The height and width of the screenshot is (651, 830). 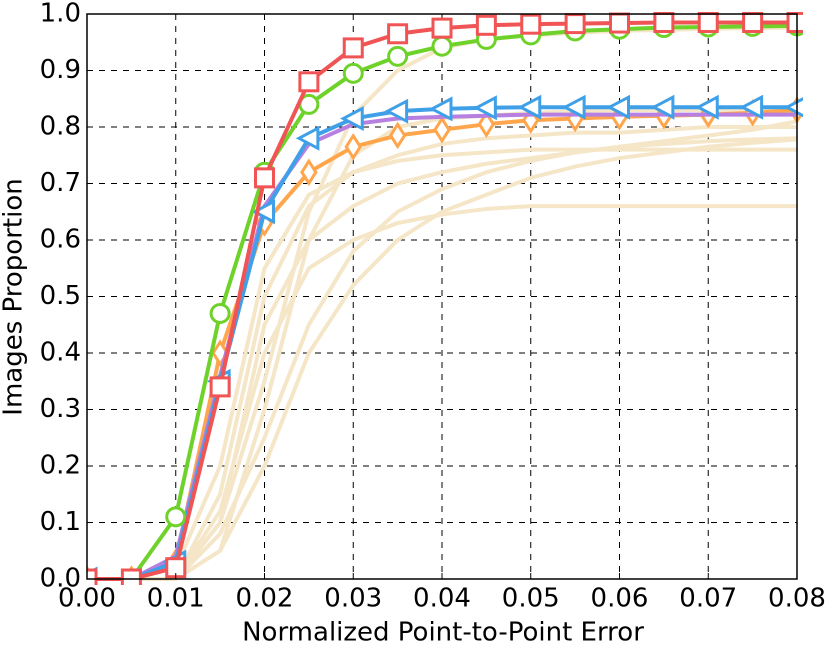 I want to click on x-tick-label: 0.00, so click(x=87, y=599).